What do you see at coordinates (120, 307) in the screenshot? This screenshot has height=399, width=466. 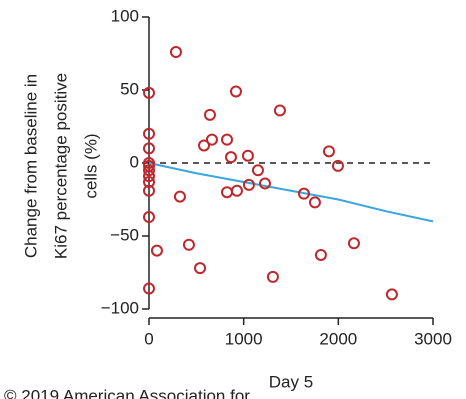 I see `y-tick-label: −100` at bounding box center [120, 307].